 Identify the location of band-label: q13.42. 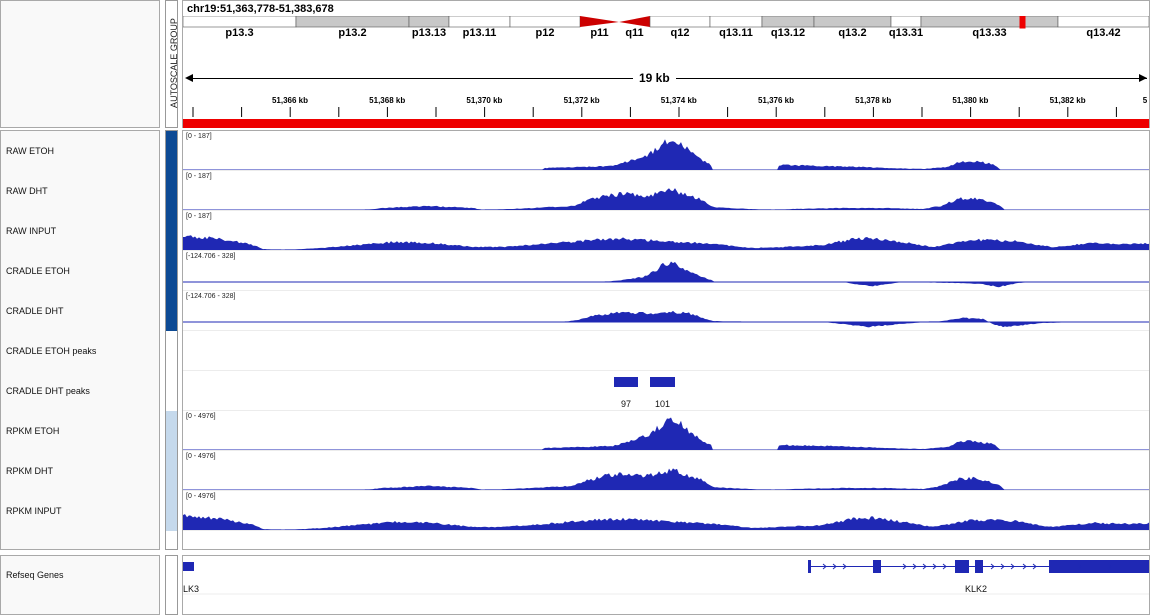
(1103, 33).